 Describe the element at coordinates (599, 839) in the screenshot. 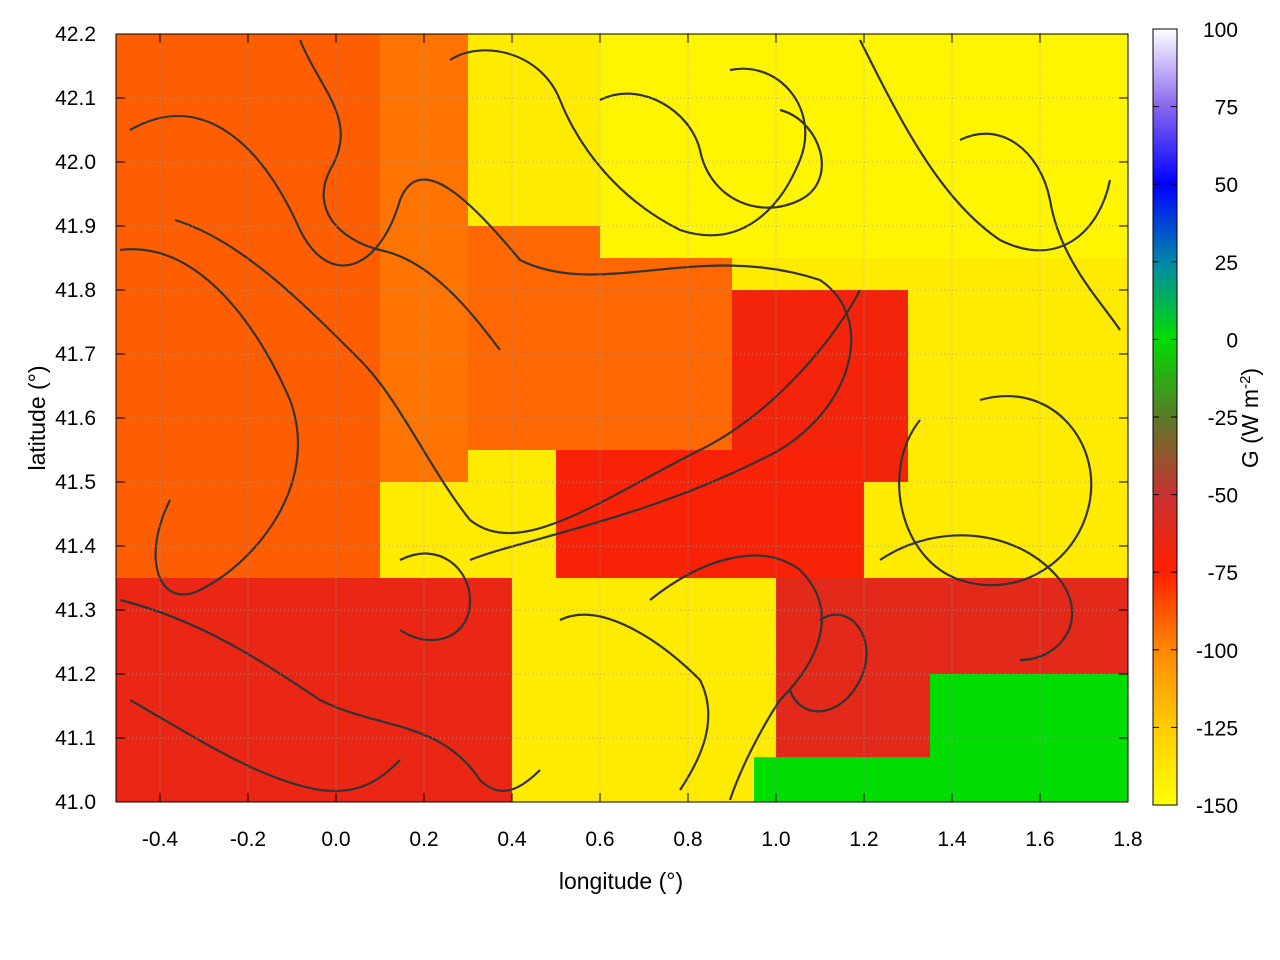

I see `x-tick-label: 0.6` at that location.